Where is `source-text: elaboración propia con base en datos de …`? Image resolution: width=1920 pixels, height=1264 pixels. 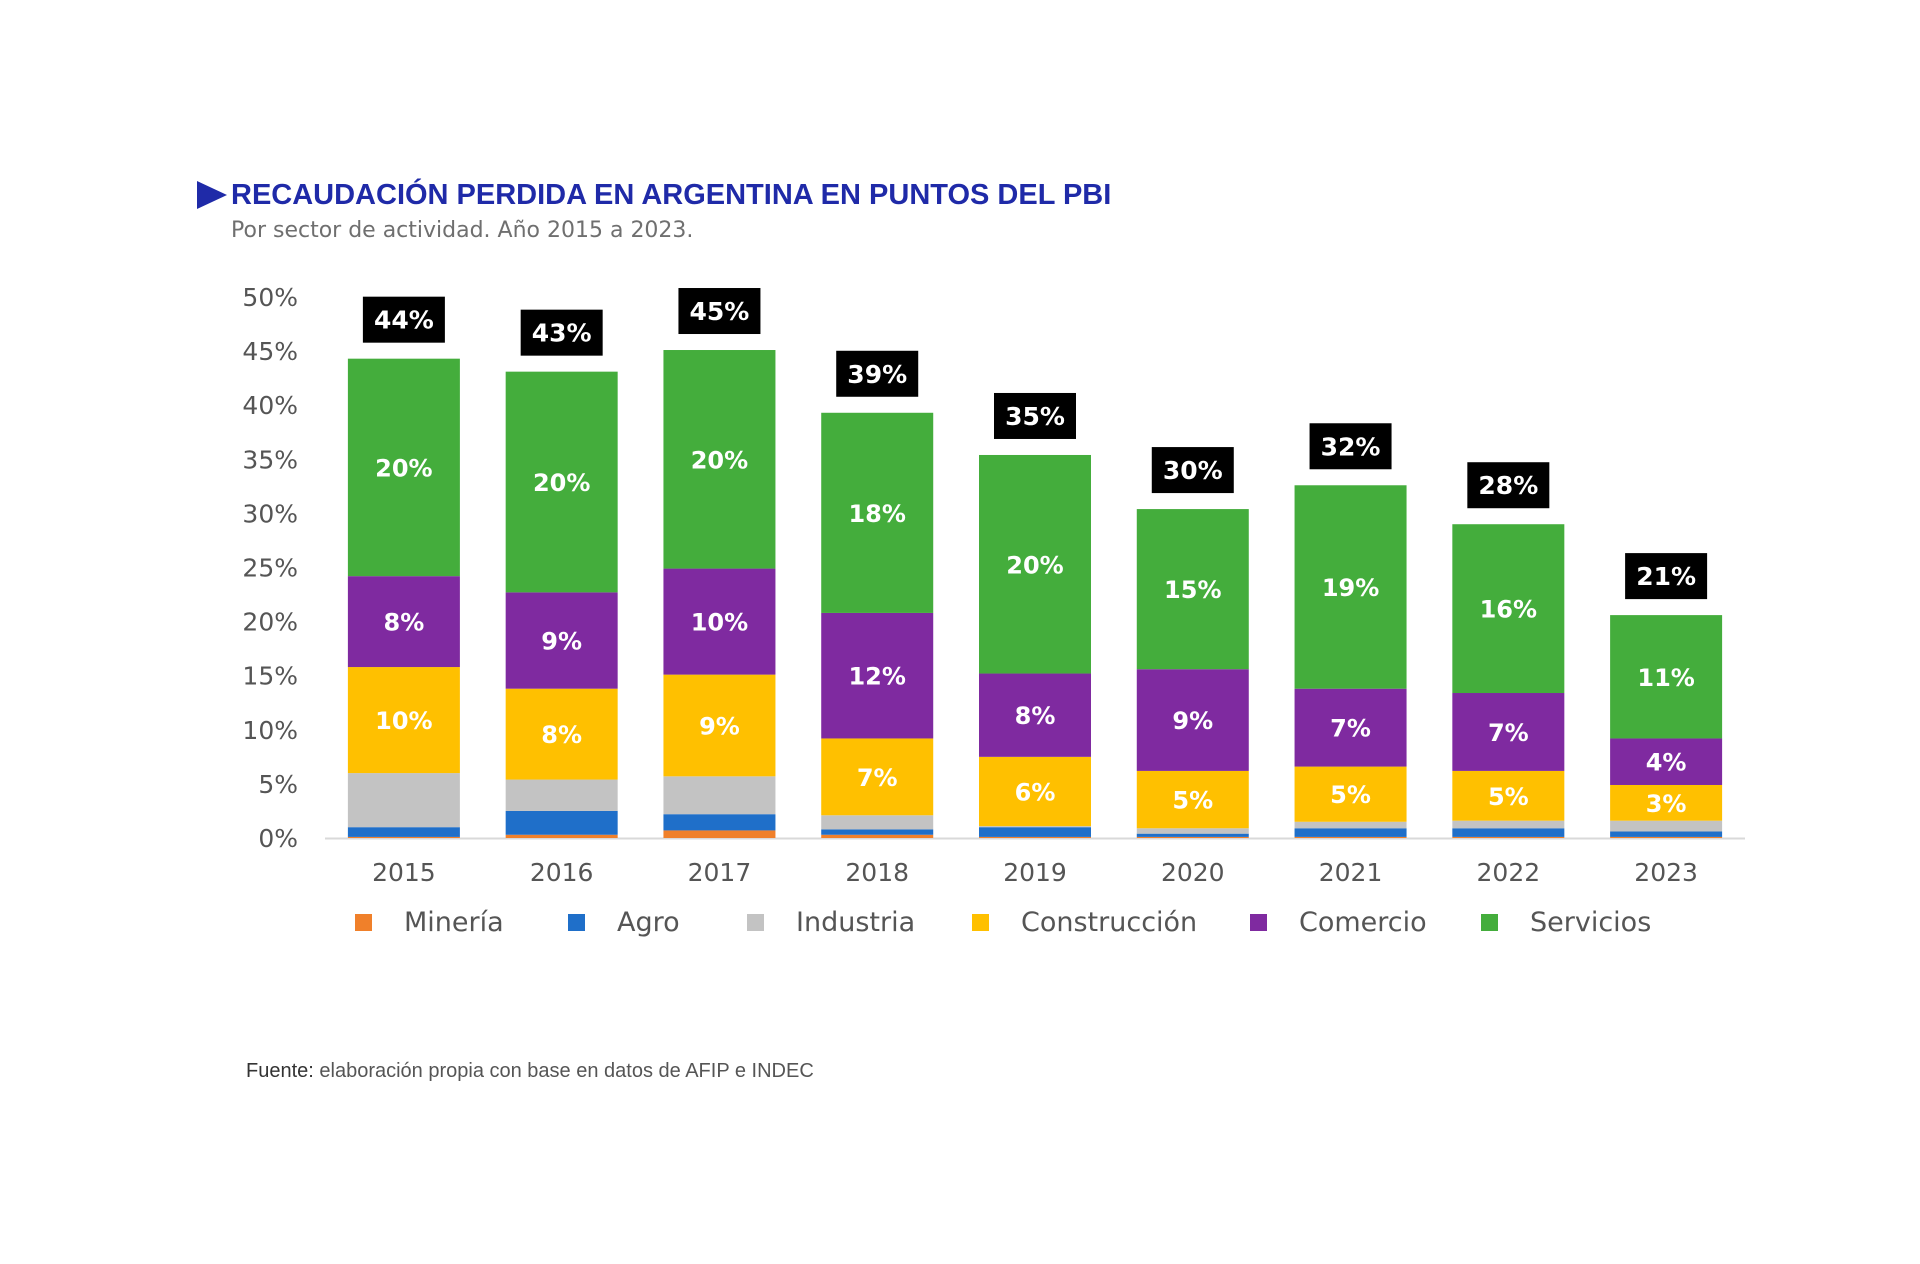 source-text: elaboración propia con base en datos de … is located at coordinates (563, 1071).